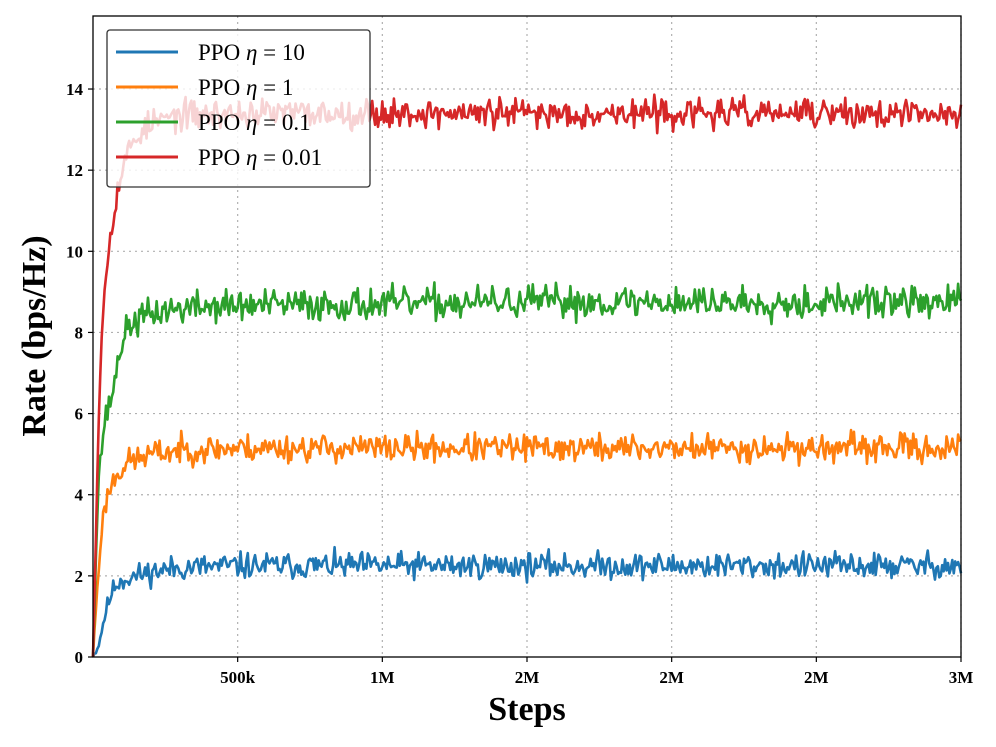  Describe the element at coordinates (79, 414) in the screenshot. I see `y-tick-label: 6` at that location.